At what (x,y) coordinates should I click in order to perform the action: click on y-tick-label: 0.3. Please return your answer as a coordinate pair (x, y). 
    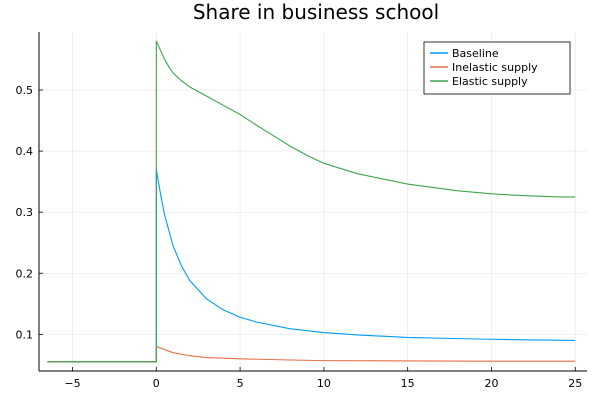
    Looking at the image, I should click on (25, 212).